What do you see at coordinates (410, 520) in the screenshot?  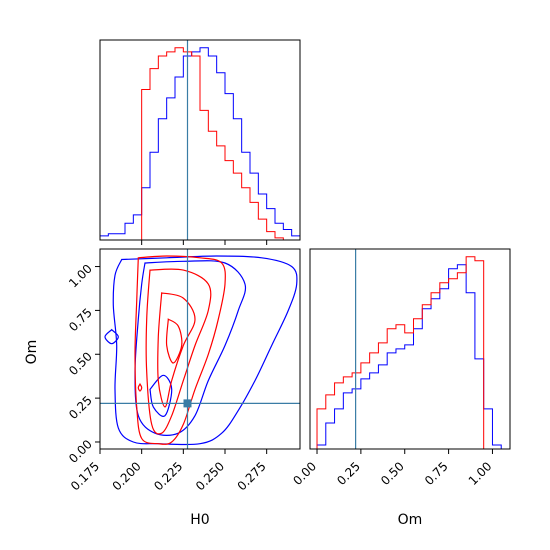 I see `om-marginal-axis-label: Om` at bounding box center [410, 520].